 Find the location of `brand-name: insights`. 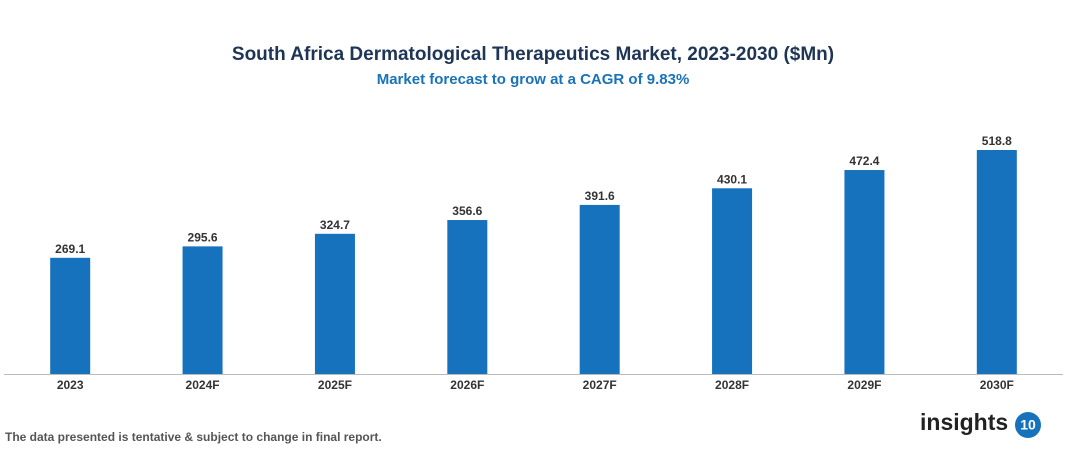

brand-name: insights is located at coordinates (964, 422).